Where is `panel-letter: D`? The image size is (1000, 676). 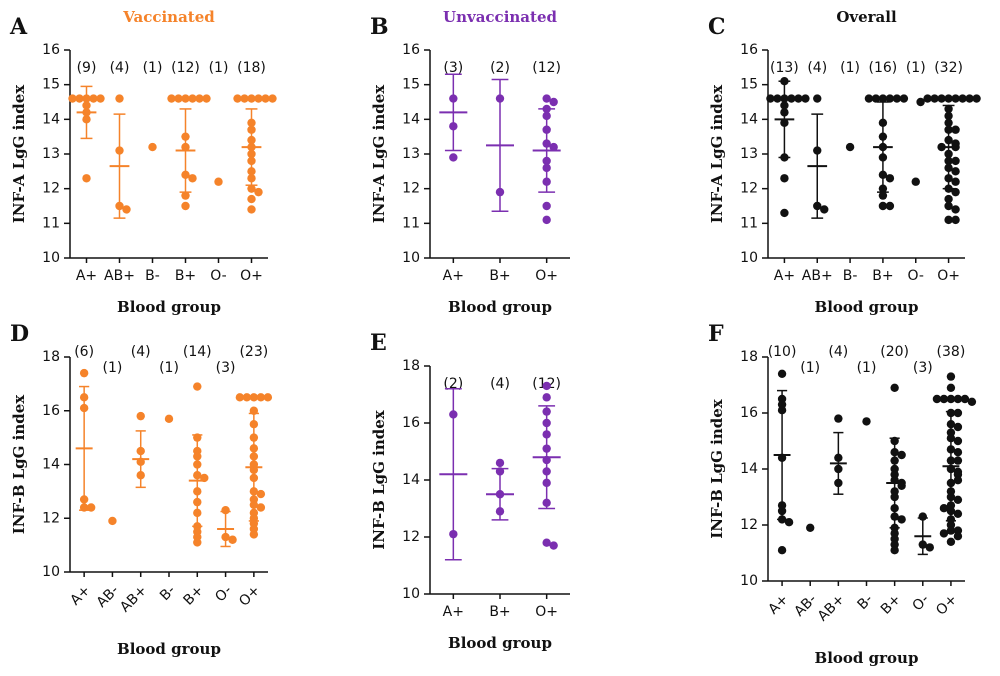
panel-letter: D is located at coordinates (19, 334).